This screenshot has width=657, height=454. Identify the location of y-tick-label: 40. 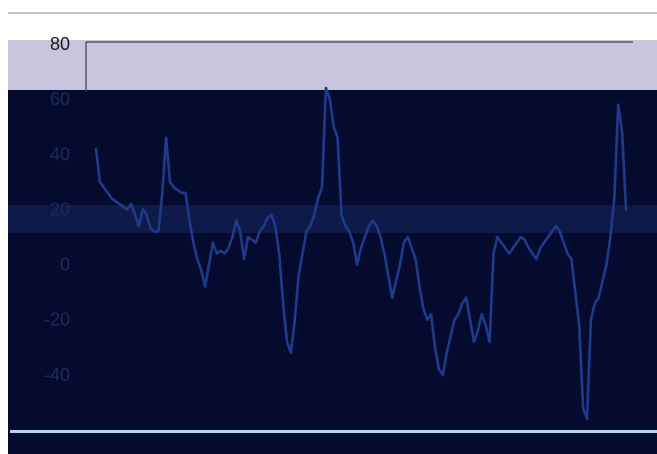
(60, 154).